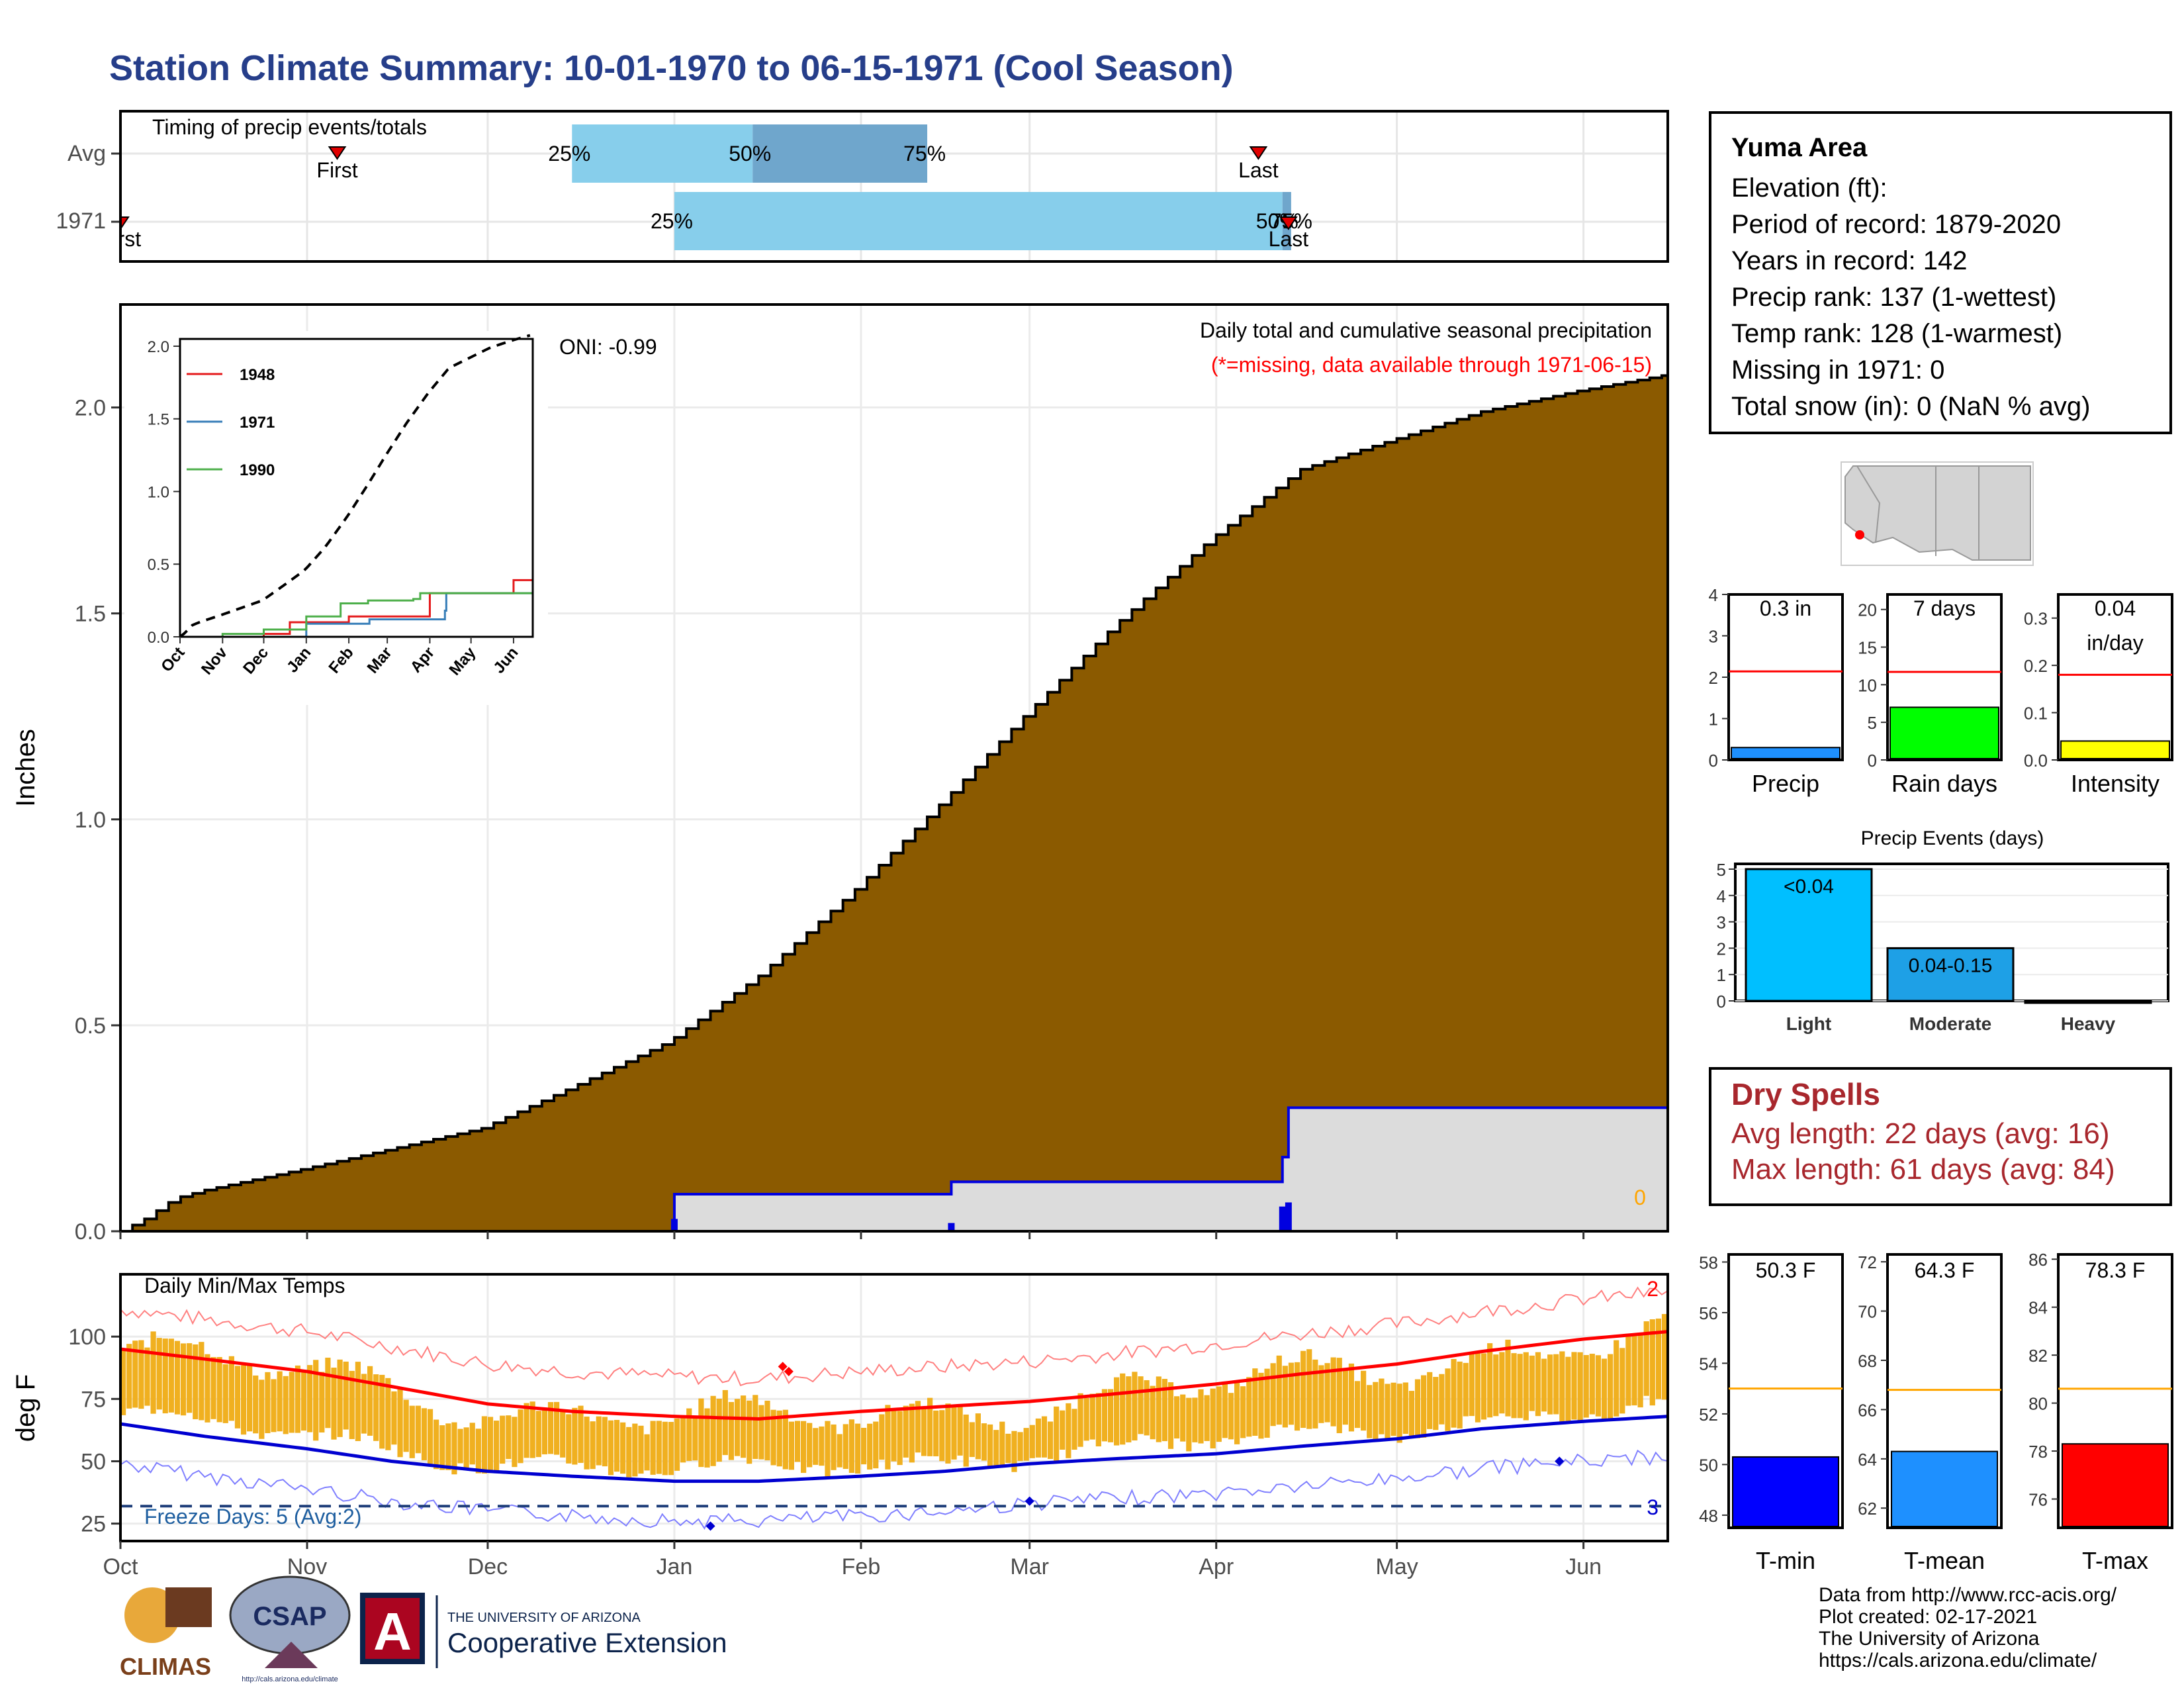 The image size is (2184, 1688). What do you see at coordinates (356, 615) in the screenshot?
I see `inset-series-1990` at bounding box center [356, 615].